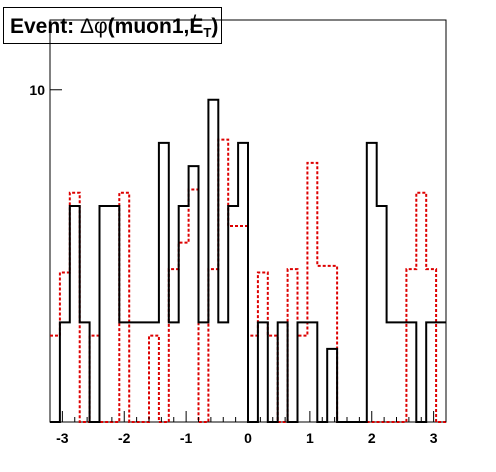 This screenshot has height=472, width=496. I want to click on x-tick-label: 3, so click(434, 438).